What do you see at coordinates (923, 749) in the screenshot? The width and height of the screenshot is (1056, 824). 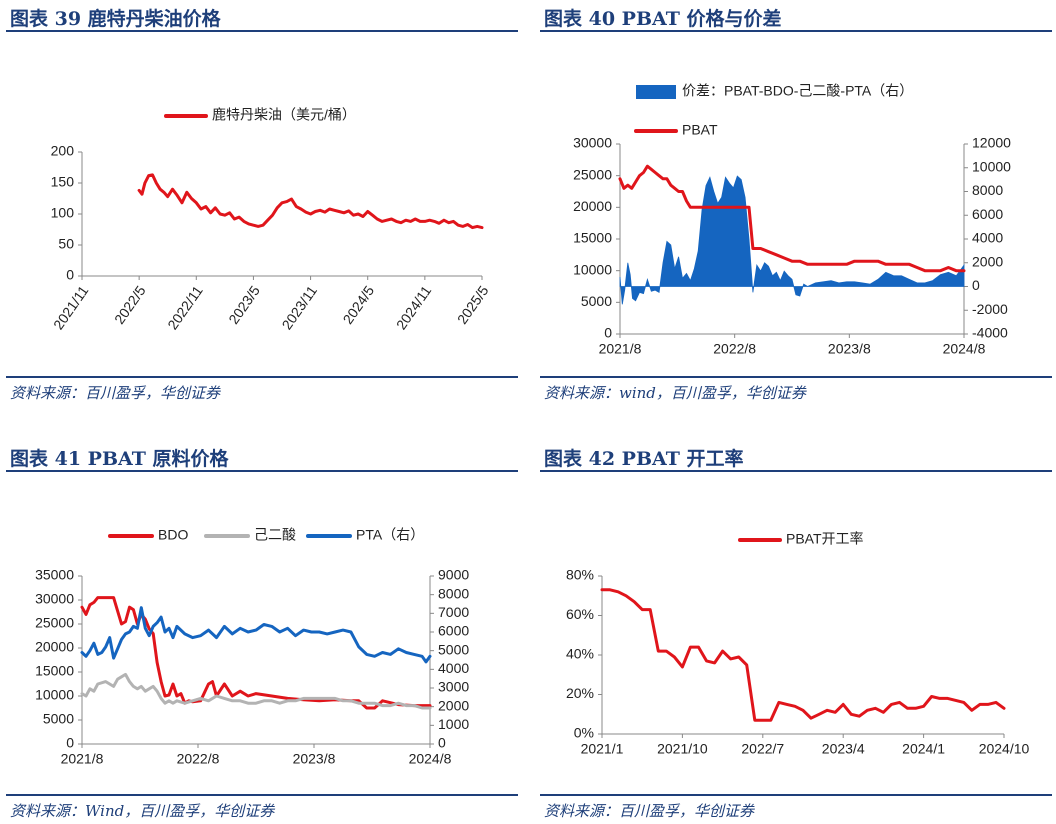 I see `x-tick-label: 2024/1` at bounding box center [923, 749].